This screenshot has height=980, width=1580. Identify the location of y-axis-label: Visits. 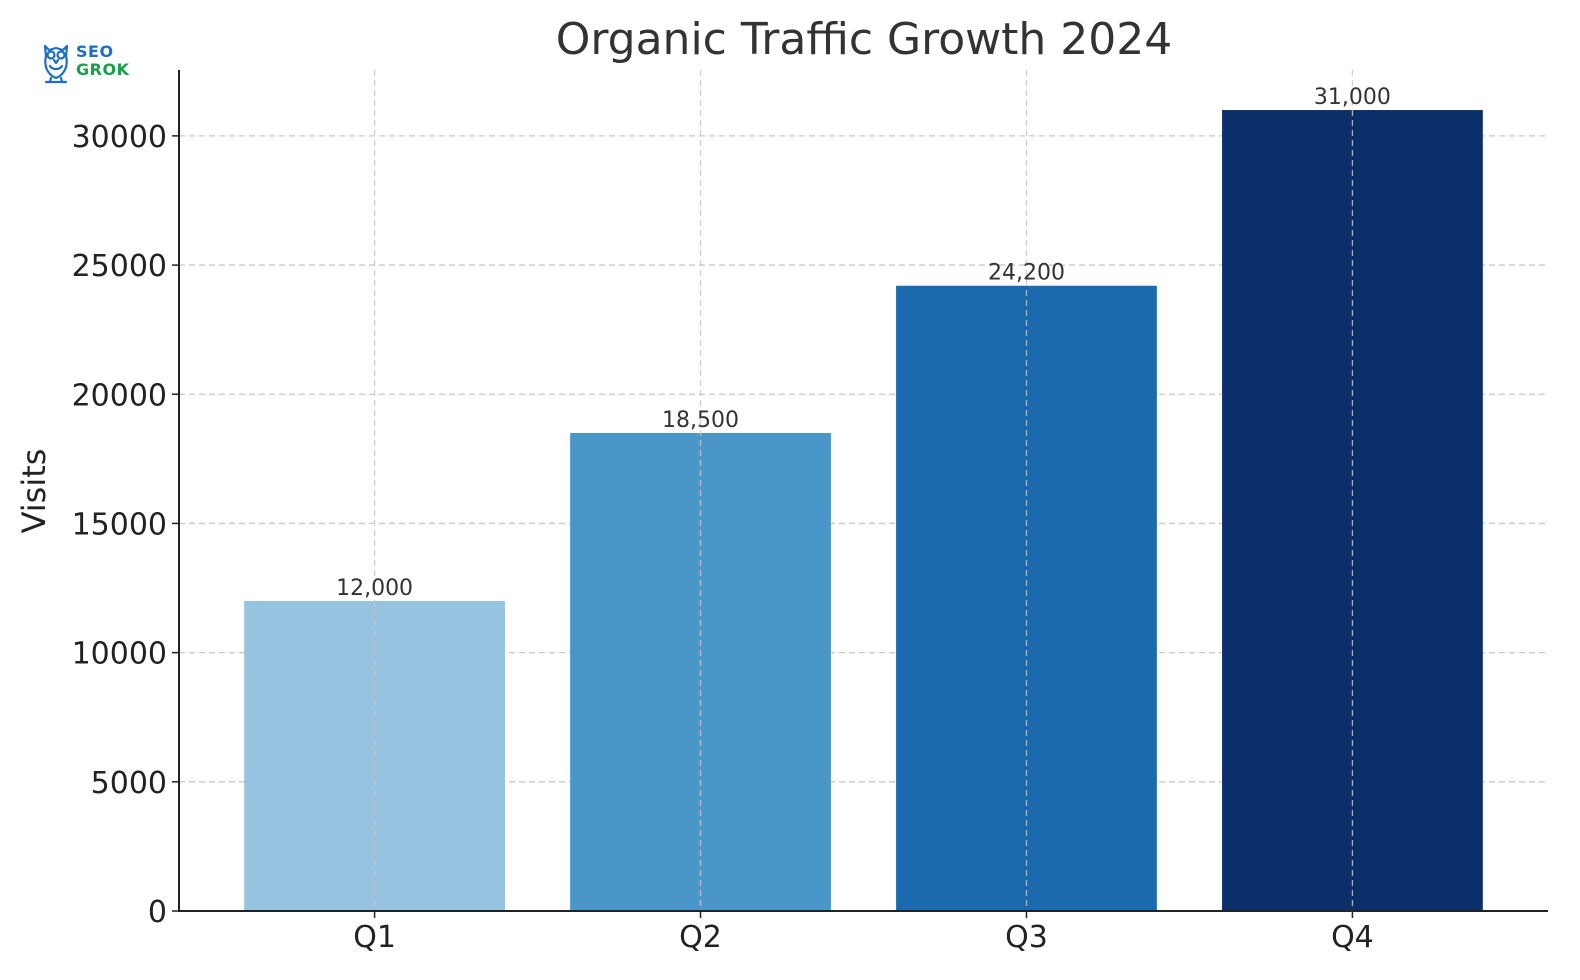
(34, 491).